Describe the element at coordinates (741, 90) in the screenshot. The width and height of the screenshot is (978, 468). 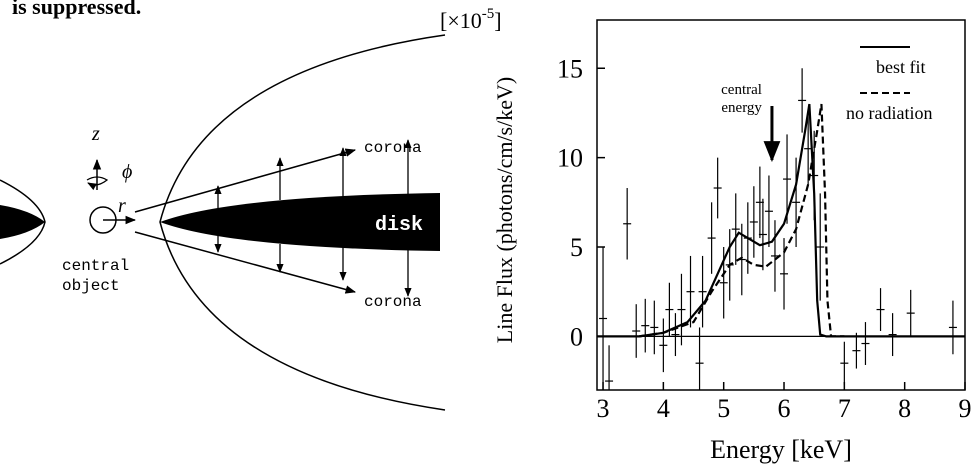
I see `annotation: central` at that location.